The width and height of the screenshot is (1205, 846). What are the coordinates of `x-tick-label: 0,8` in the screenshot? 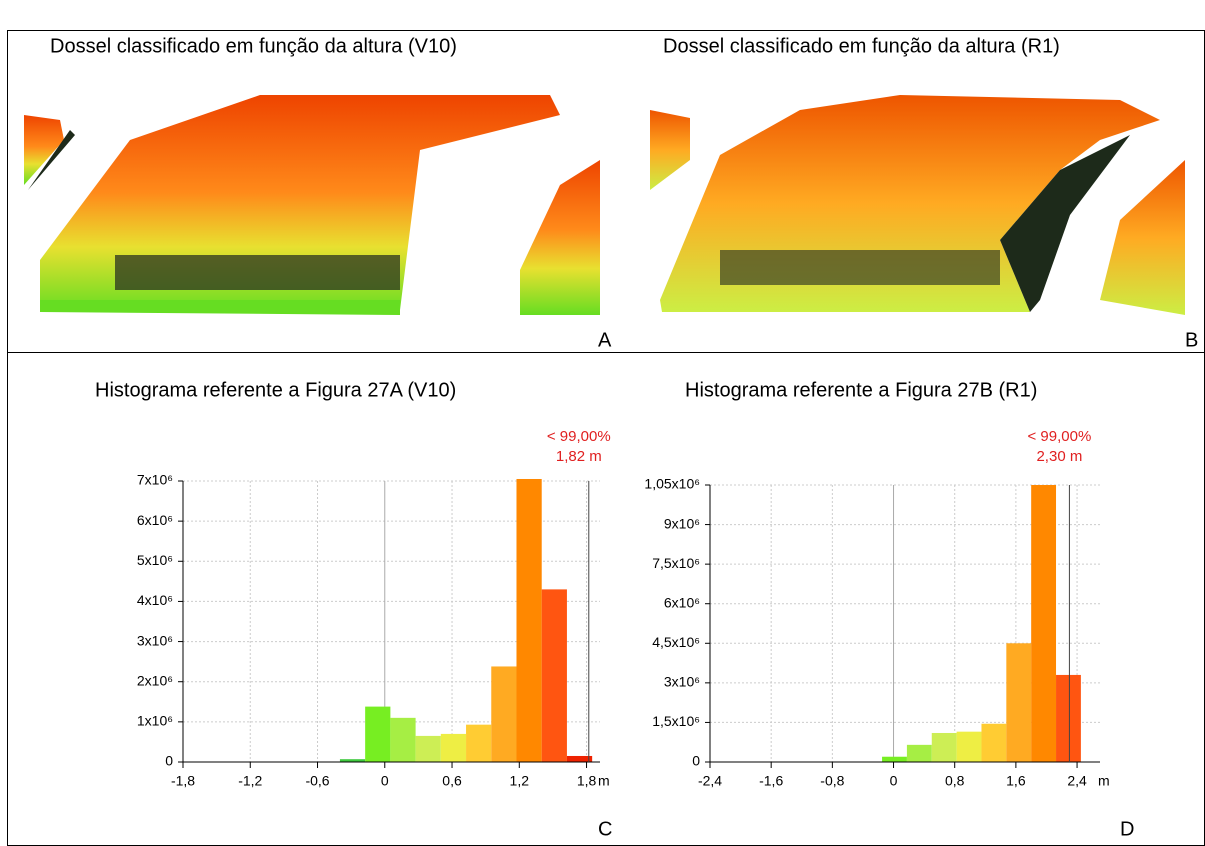 It's located at (955, 781).